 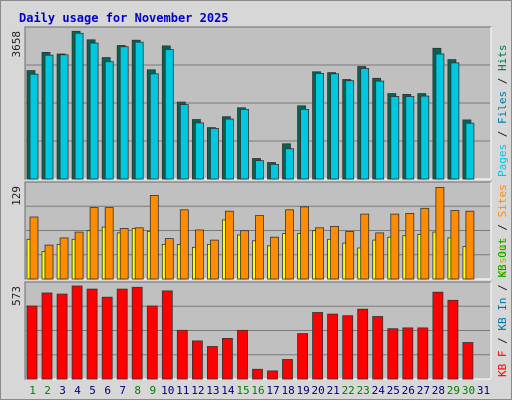 I want to click on day-label: 22, so click(x=348, y=390).